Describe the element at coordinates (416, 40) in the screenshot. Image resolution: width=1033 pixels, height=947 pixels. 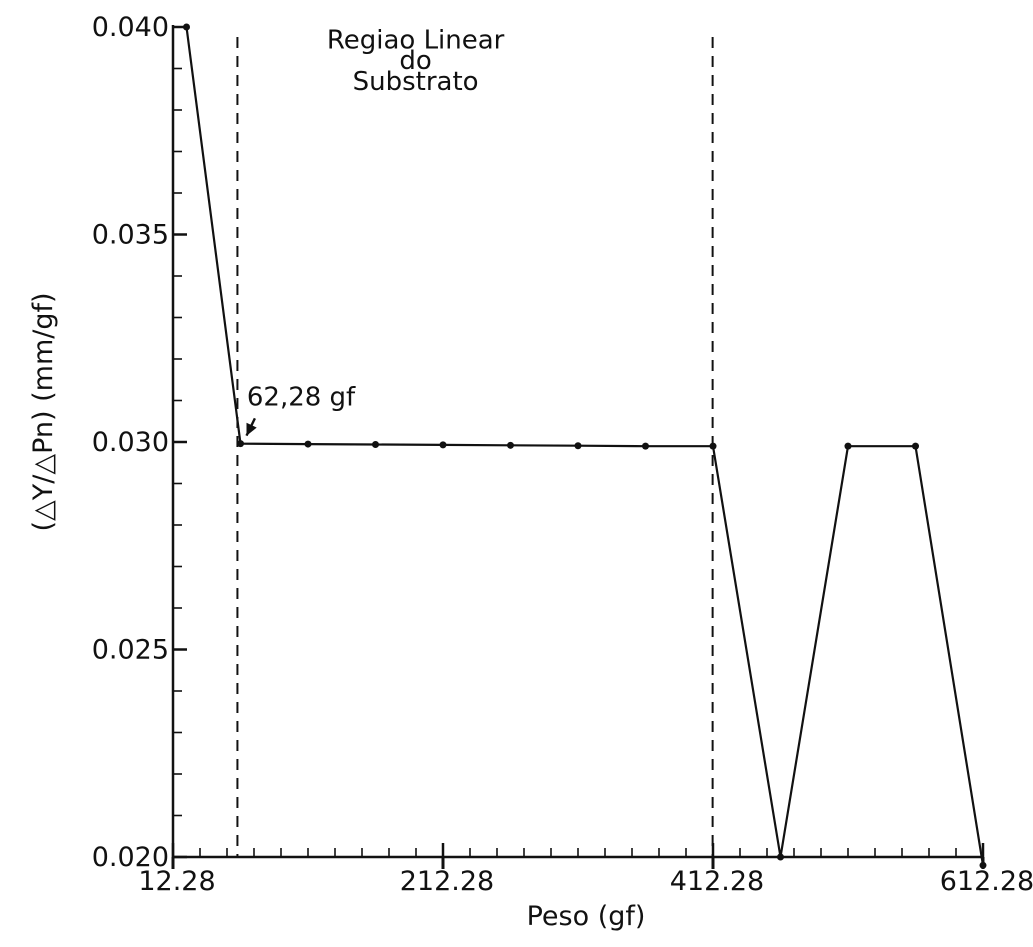
I see `annotation-text: Regiao Linear` at that location.